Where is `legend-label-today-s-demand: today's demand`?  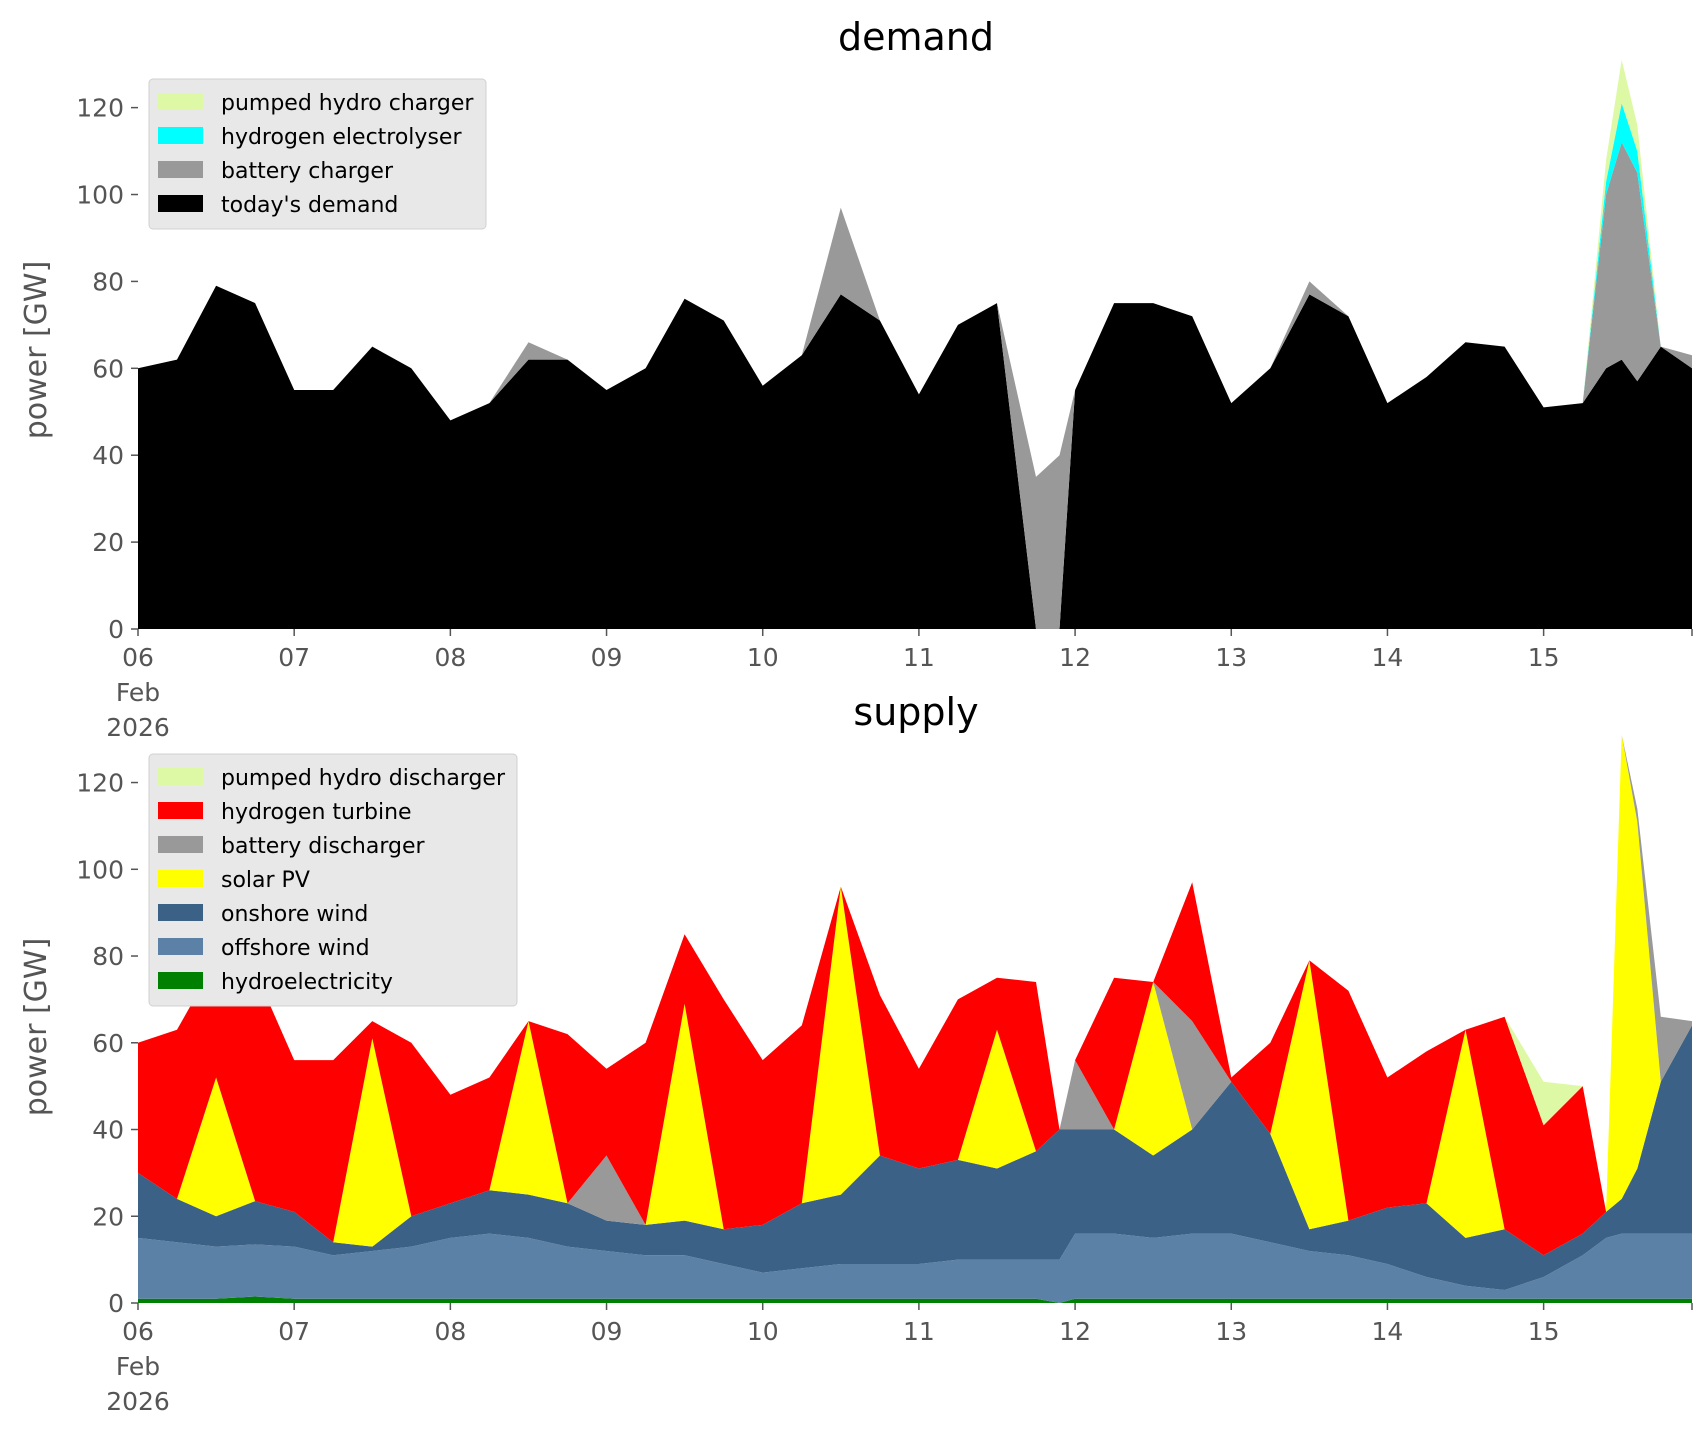 legend-label-today-s-demand: today's demand is located at coordinates (309, 205).